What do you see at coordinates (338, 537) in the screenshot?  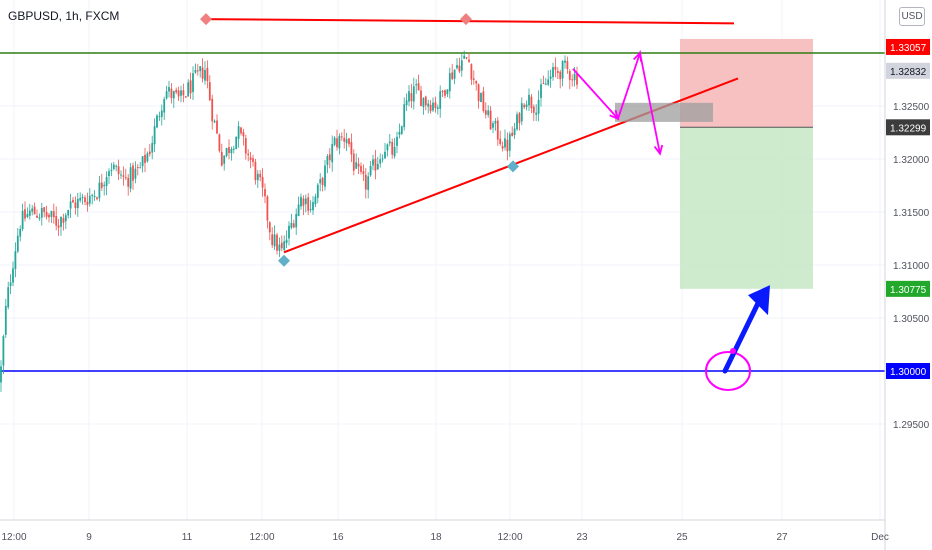 I see `time-tick-label: 16` at bounding box center [338, 537].